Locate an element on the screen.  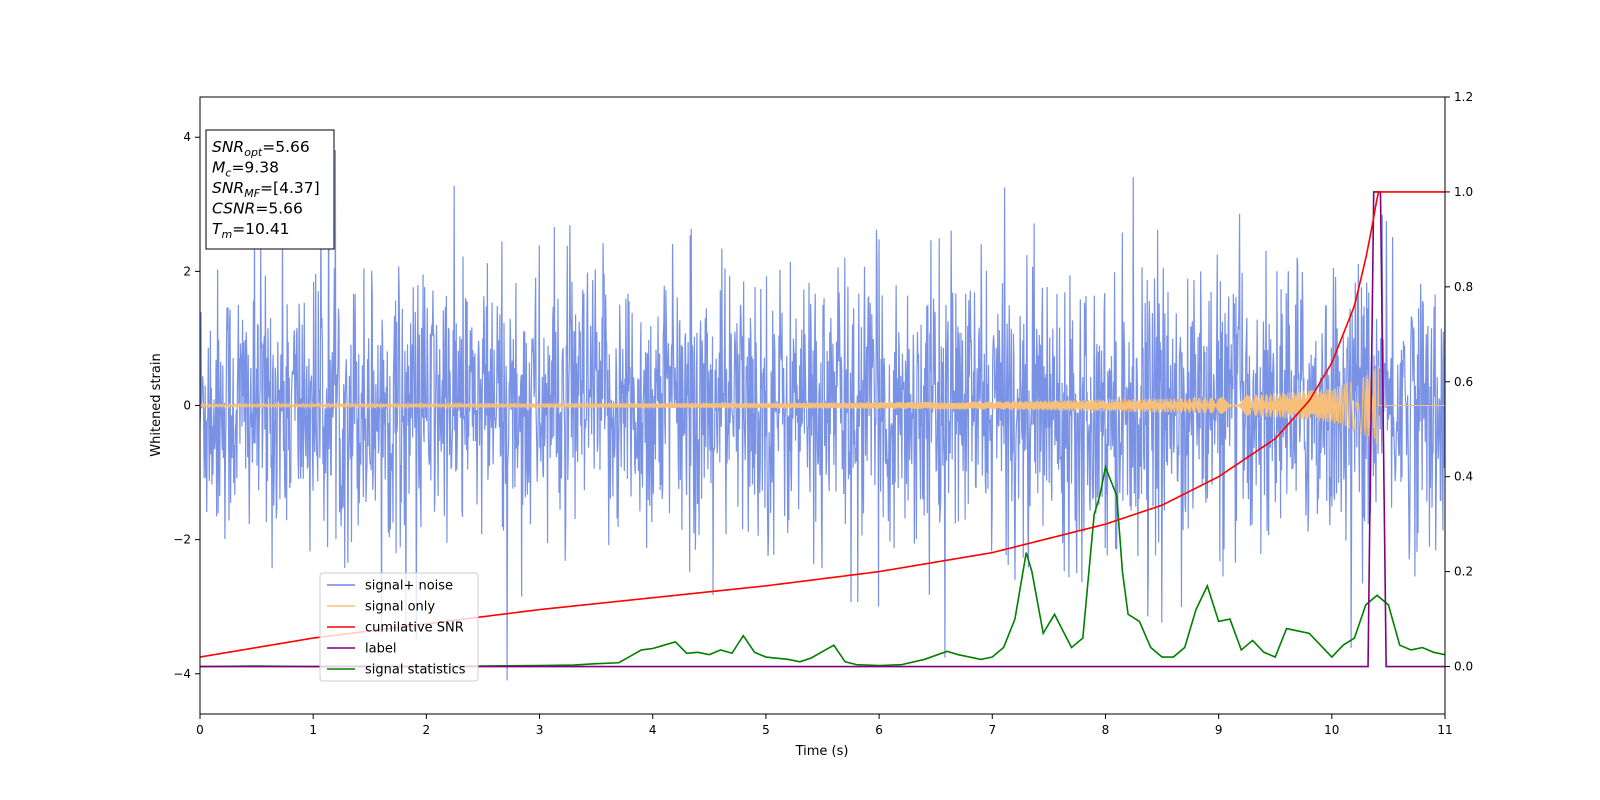
x-axis-label: Time (s) is located at coordinates (822, 751).